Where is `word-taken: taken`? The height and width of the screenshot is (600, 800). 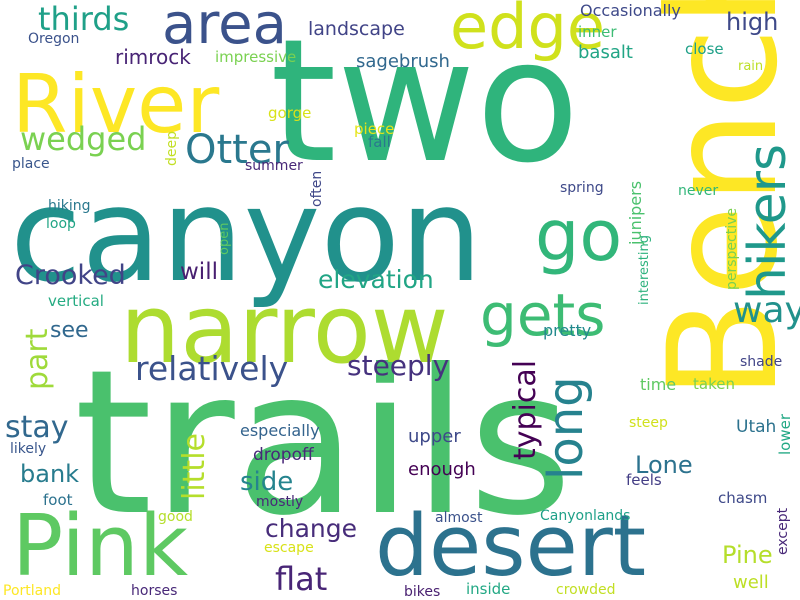 word-taken: taken is located at coordinates (714, 384).